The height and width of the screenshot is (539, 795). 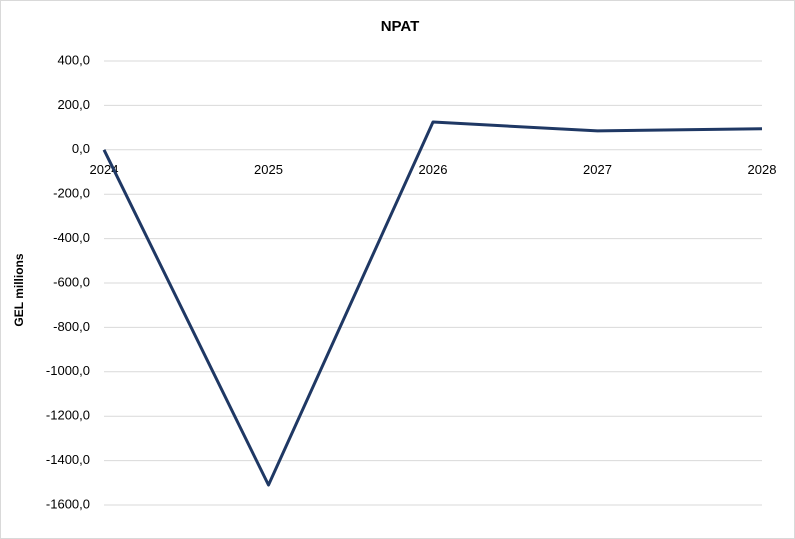 What do you see at coordinates (71, 193) in the screenshot?
I see `y-tick-label: -200,0` at bounding box center [71, 193].